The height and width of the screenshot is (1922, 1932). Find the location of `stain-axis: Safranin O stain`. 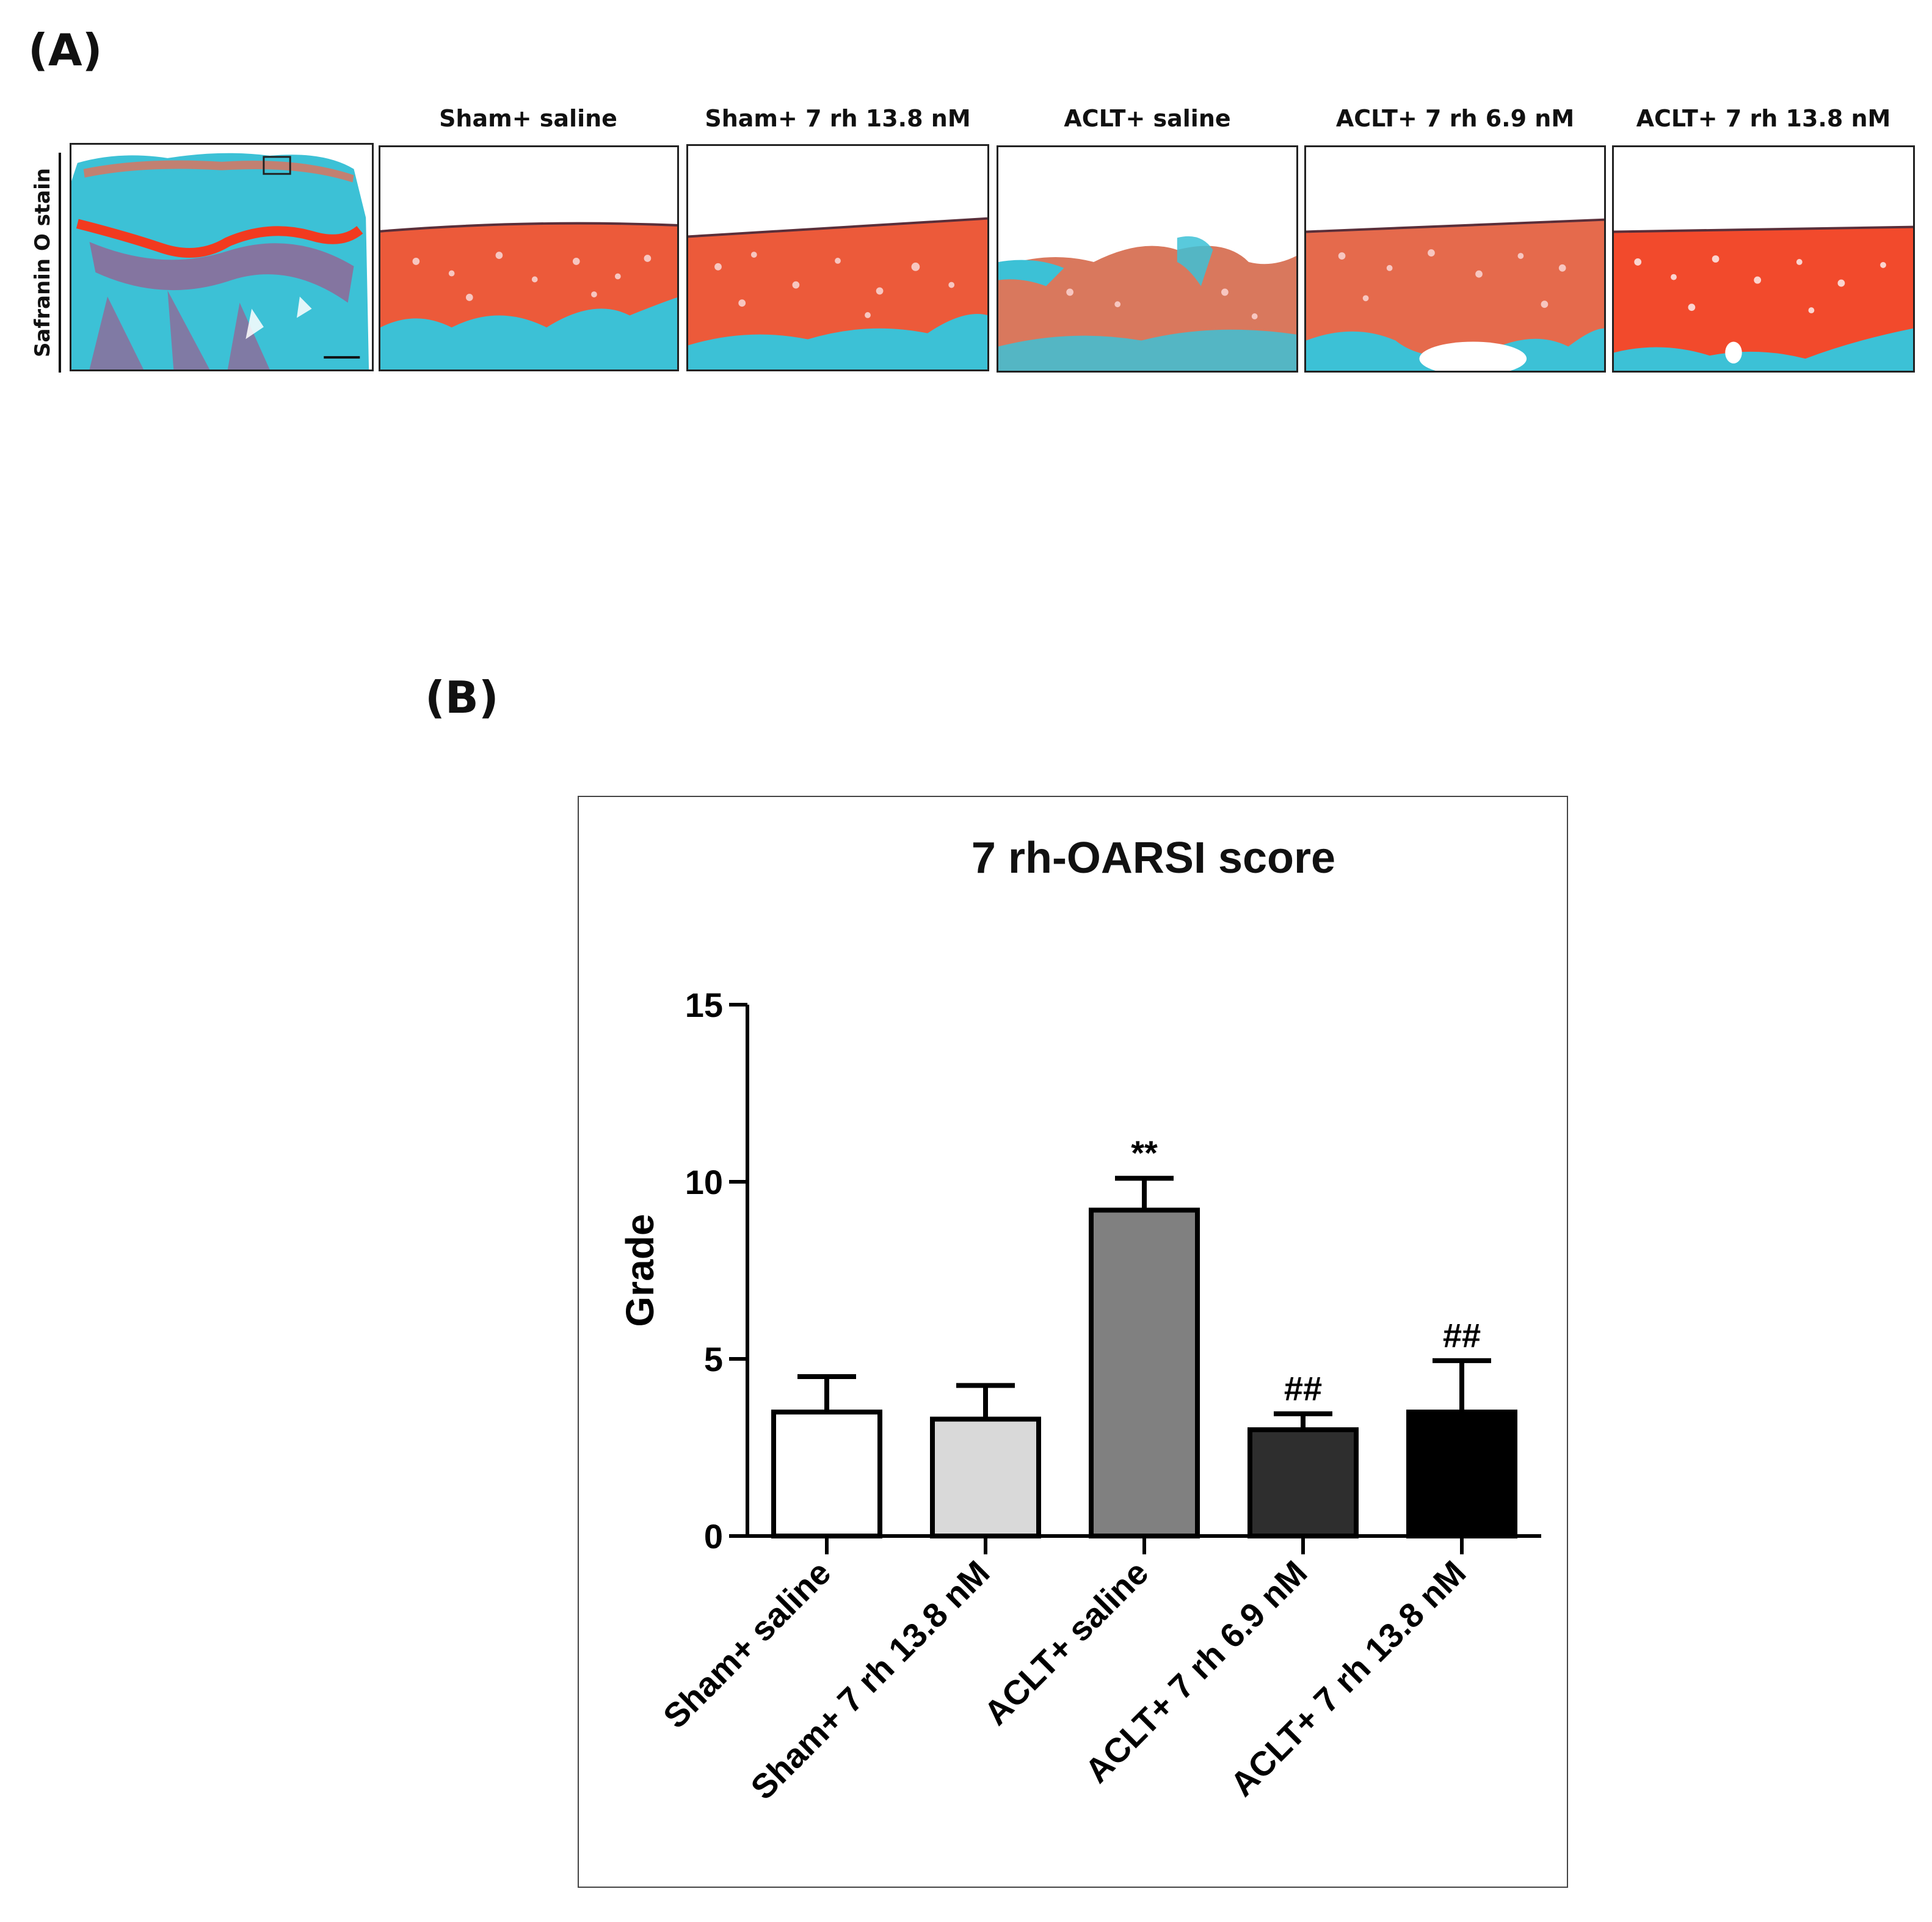

stain-axis: Safranin O stain is located at coordinates (45, 263).